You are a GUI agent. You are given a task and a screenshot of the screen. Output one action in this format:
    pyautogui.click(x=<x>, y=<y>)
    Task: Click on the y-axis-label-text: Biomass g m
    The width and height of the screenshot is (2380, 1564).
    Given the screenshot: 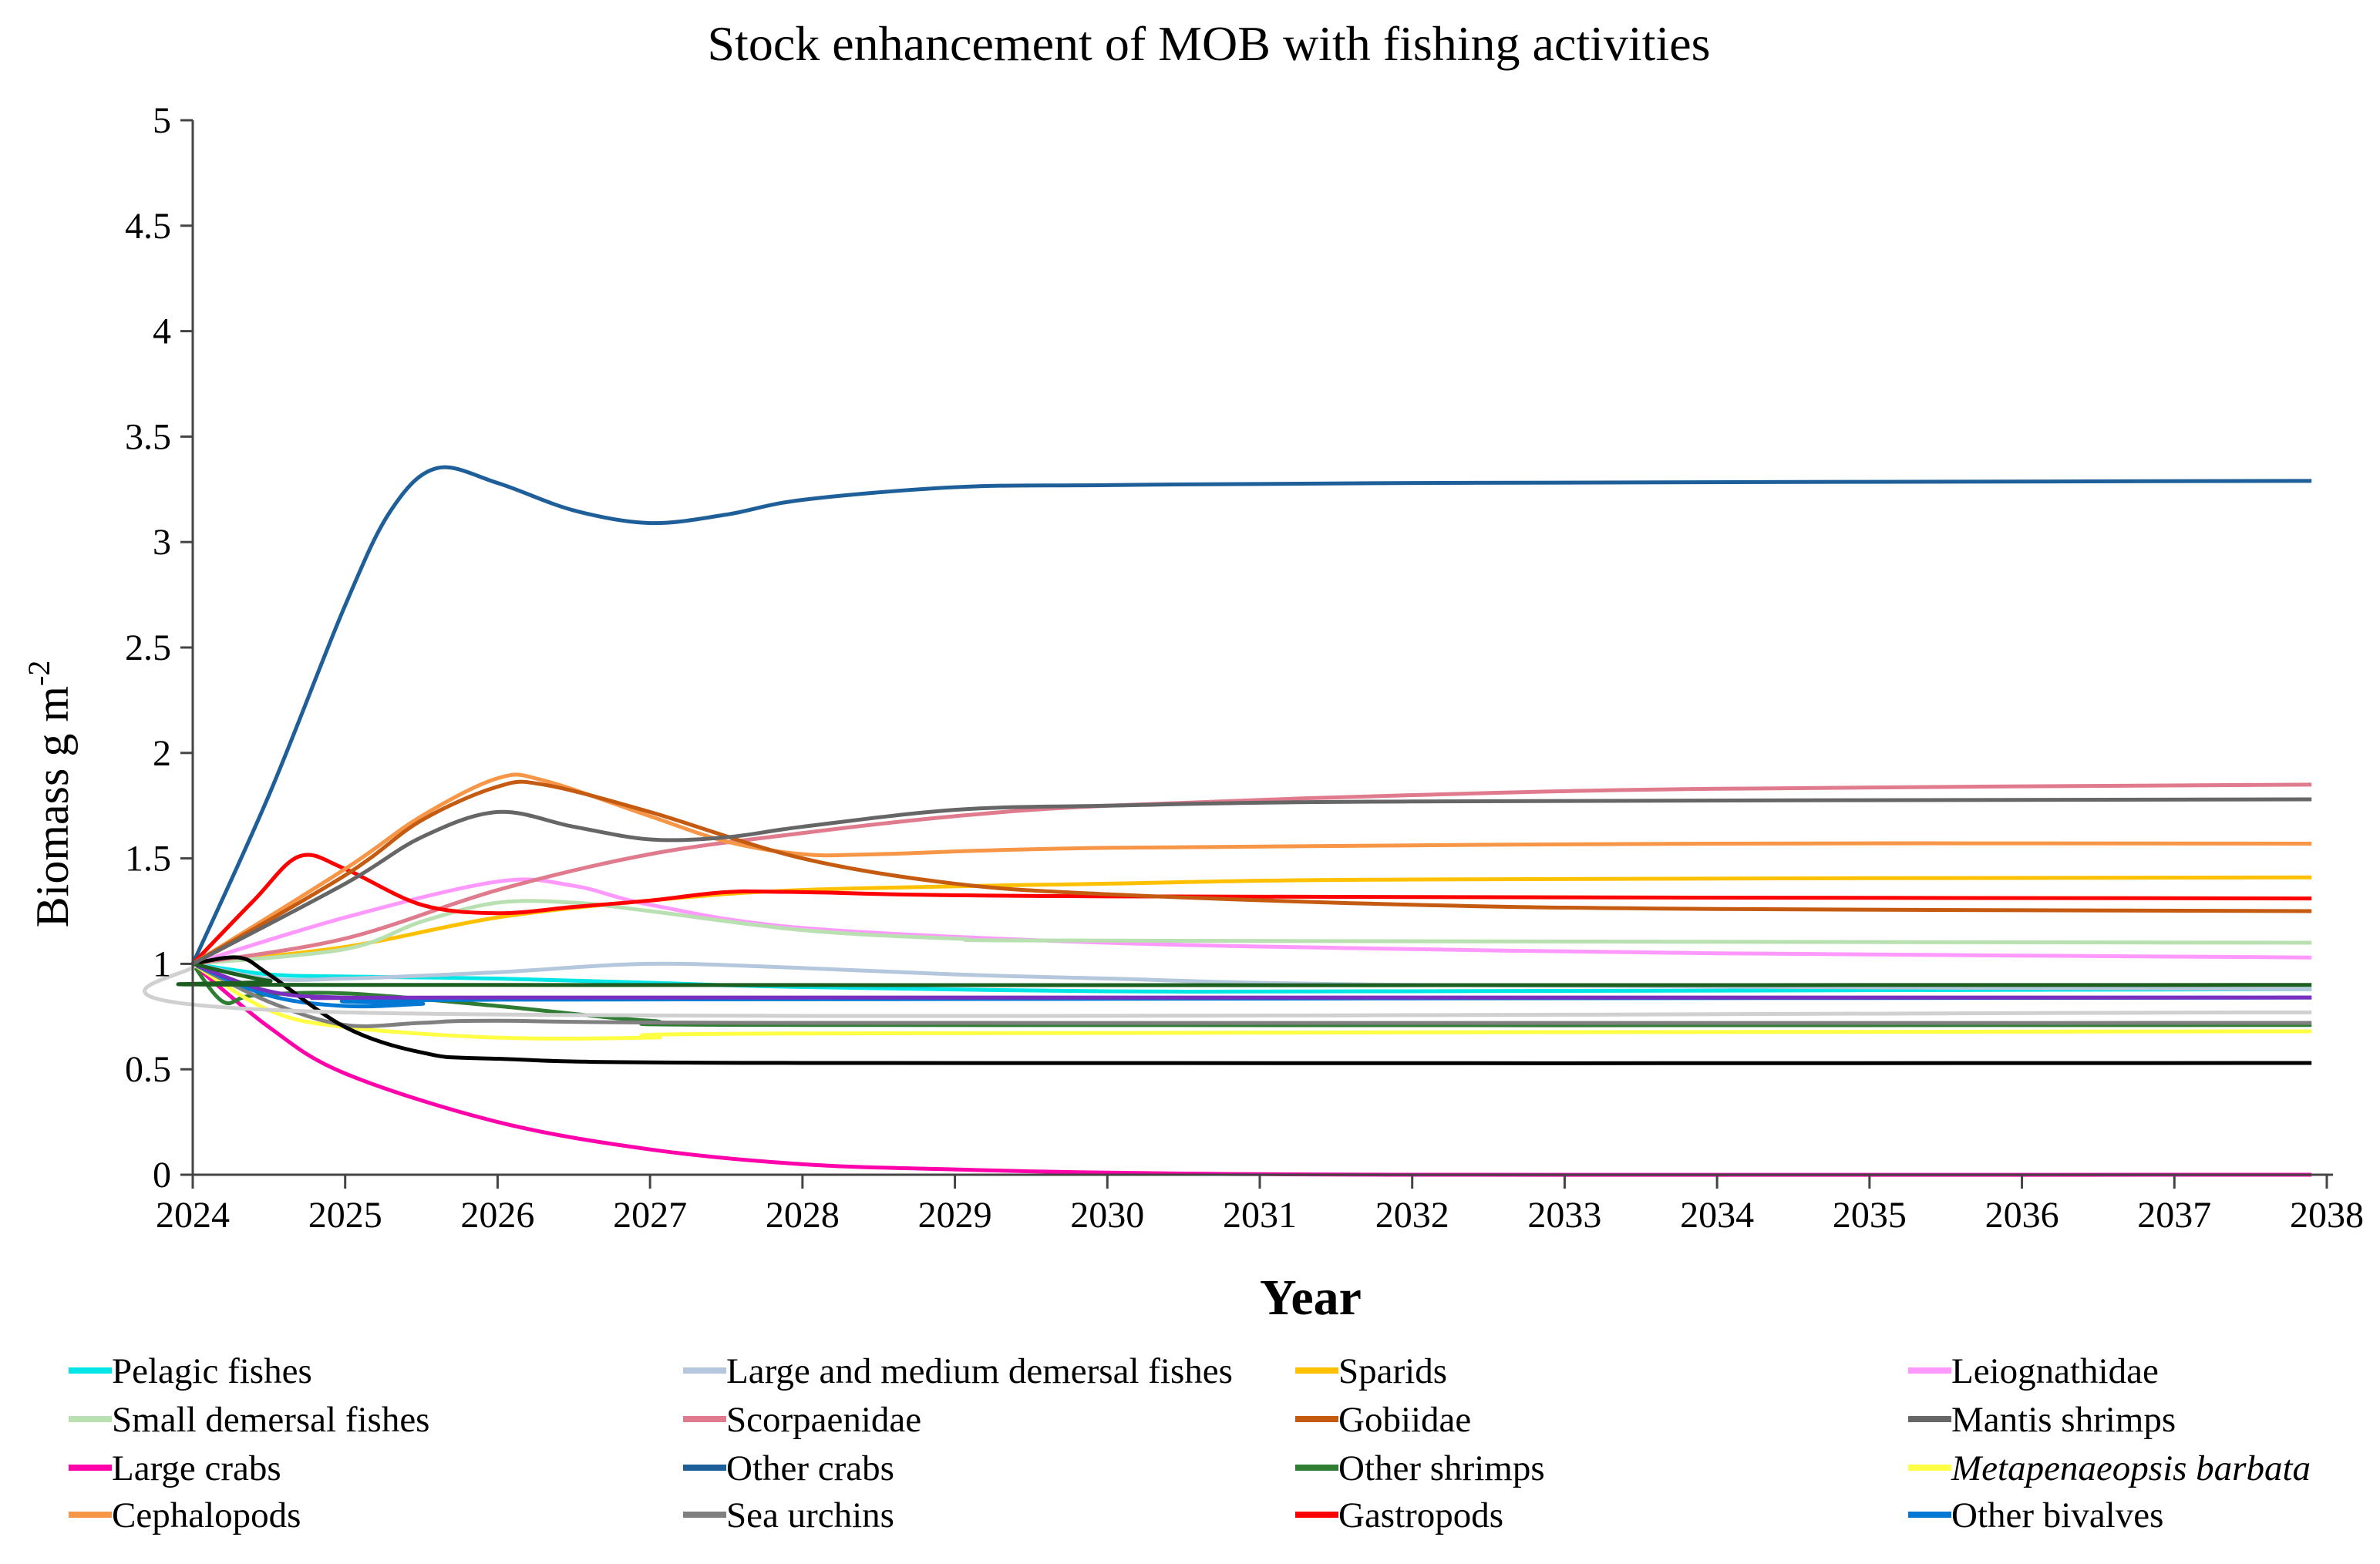 What is the action you would take?
    pyautogui.click(x=52, y=806)
    